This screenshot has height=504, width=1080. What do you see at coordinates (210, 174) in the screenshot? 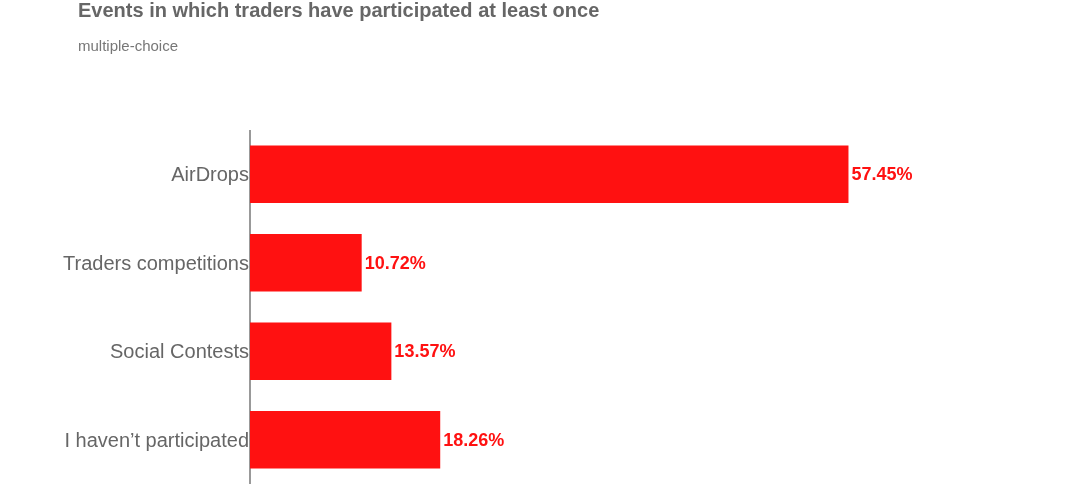
I see `y-tick-label: AirDrops` at bounding box center [210, 174].